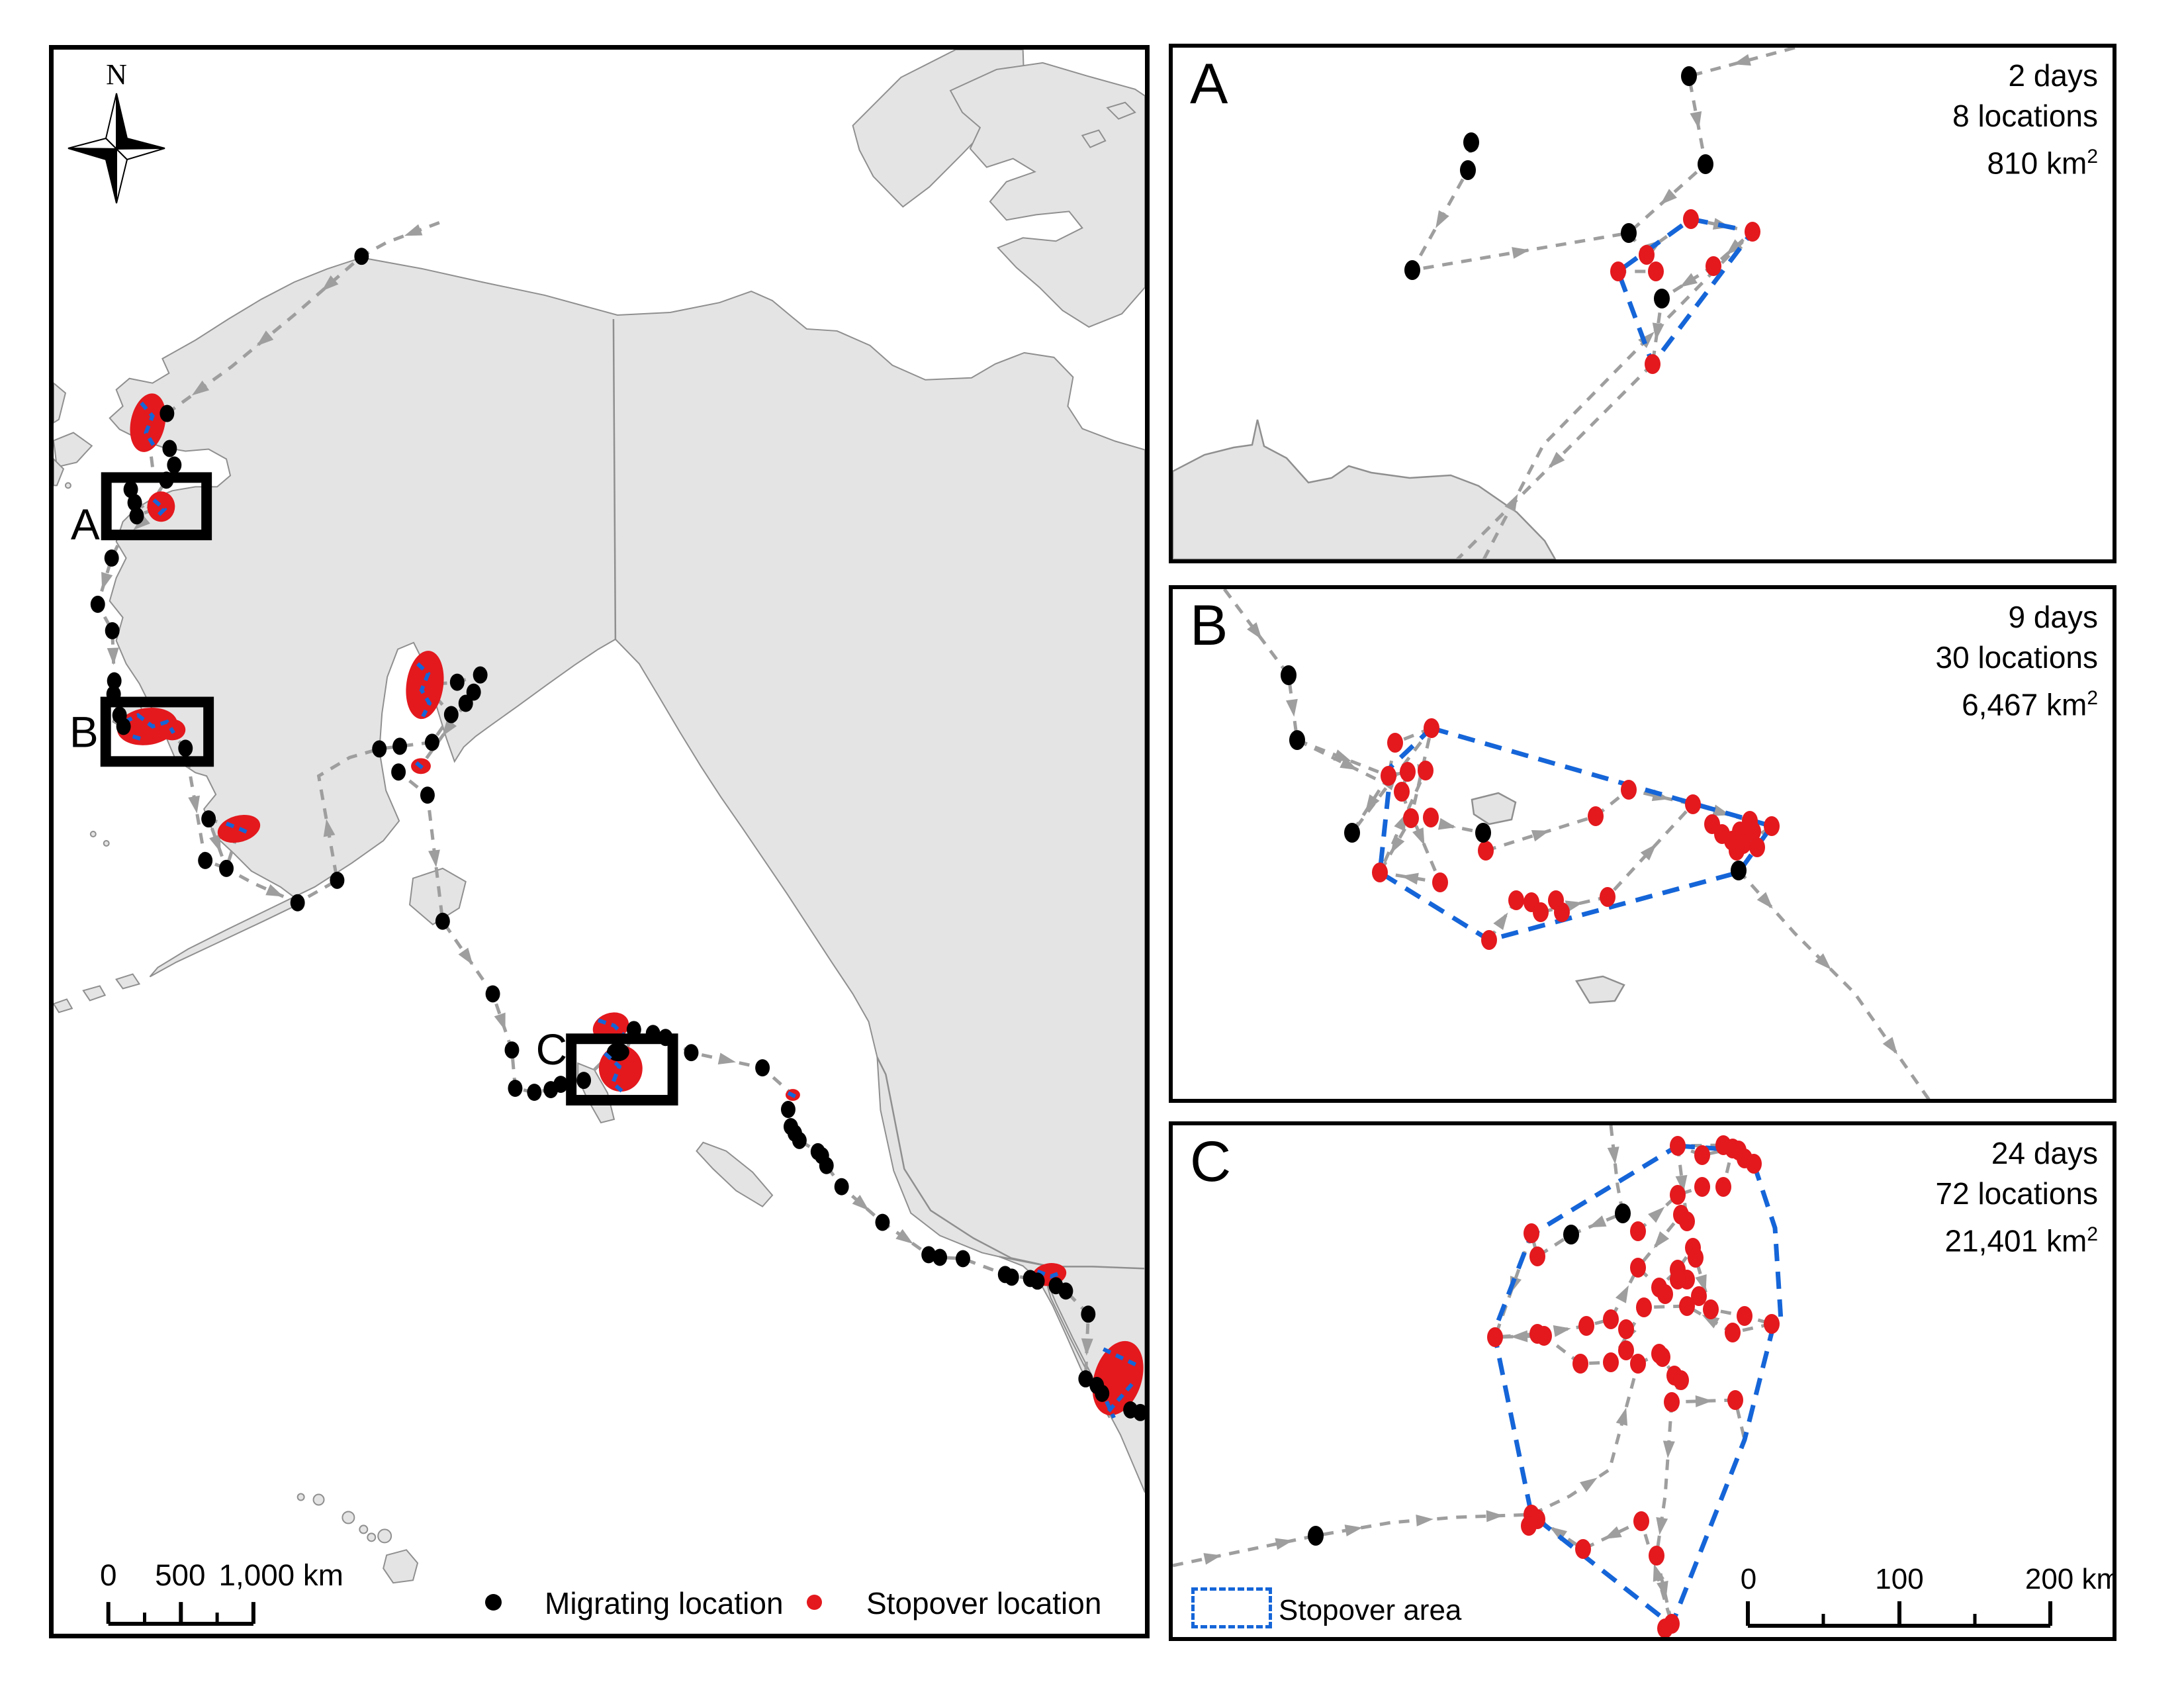 This screenshot has height=1688, width=2184. Describe the element at coordinates (116, 131) in the screenshot. I see `compass-rose: N` at that location.